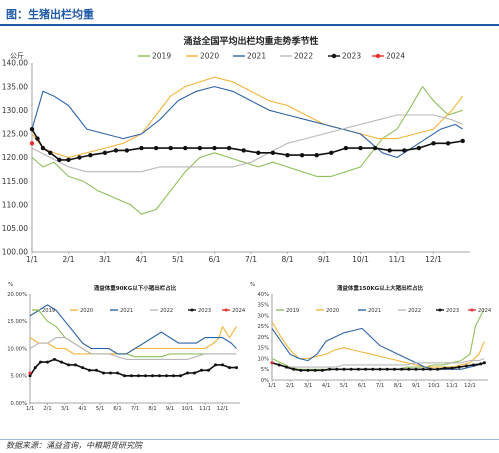 This screenshot has width=499, height=453. I want to click on y-tick-label: 125.00, so click(15, 134).